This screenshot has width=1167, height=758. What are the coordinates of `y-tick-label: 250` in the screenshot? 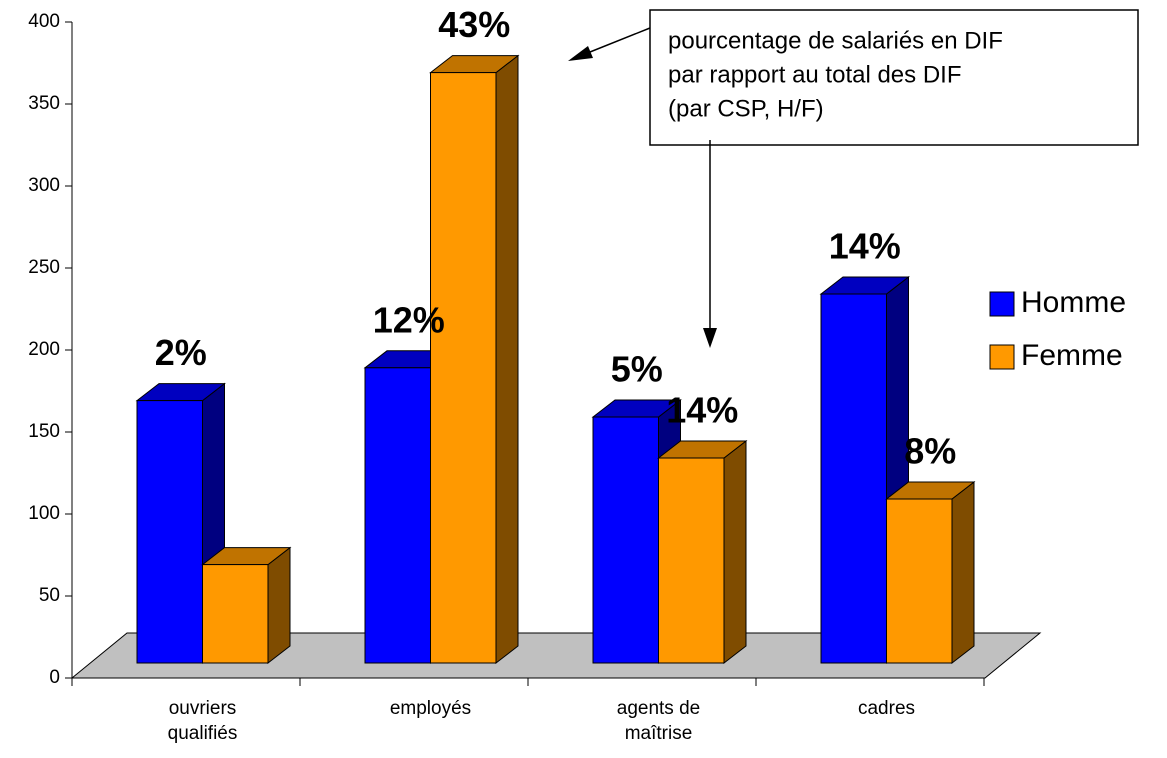 It's located at (44, 267).